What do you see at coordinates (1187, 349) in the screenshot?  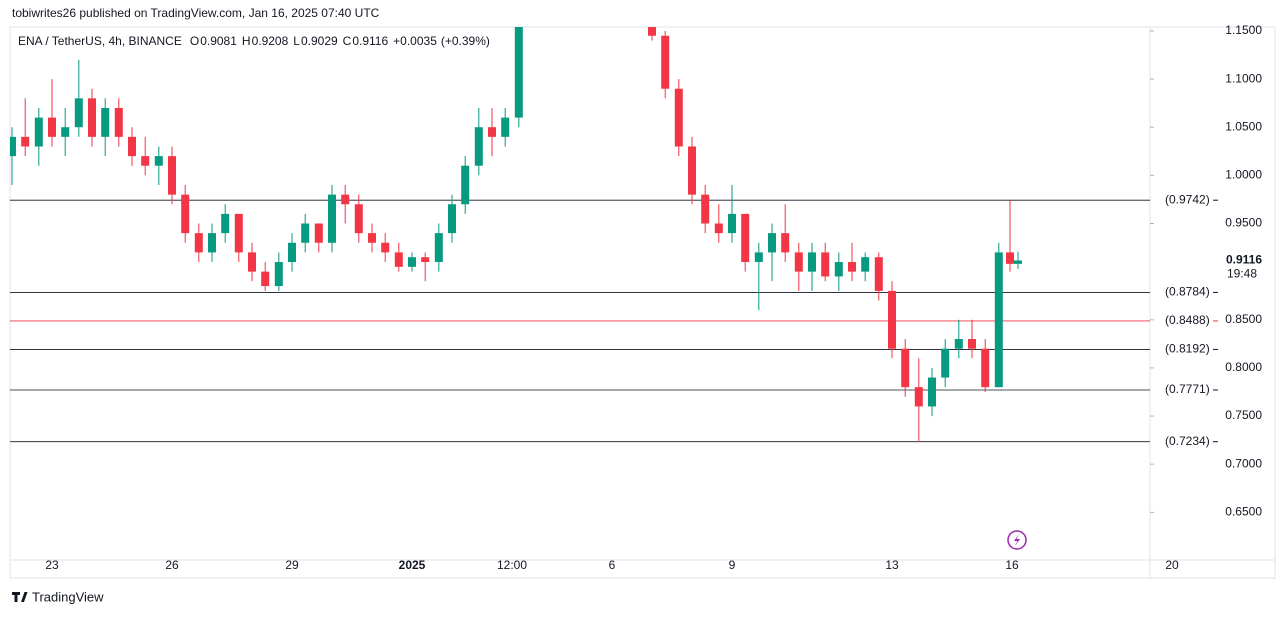 I see `level-label: (0.8192)` at bounding box center [1187, 349].